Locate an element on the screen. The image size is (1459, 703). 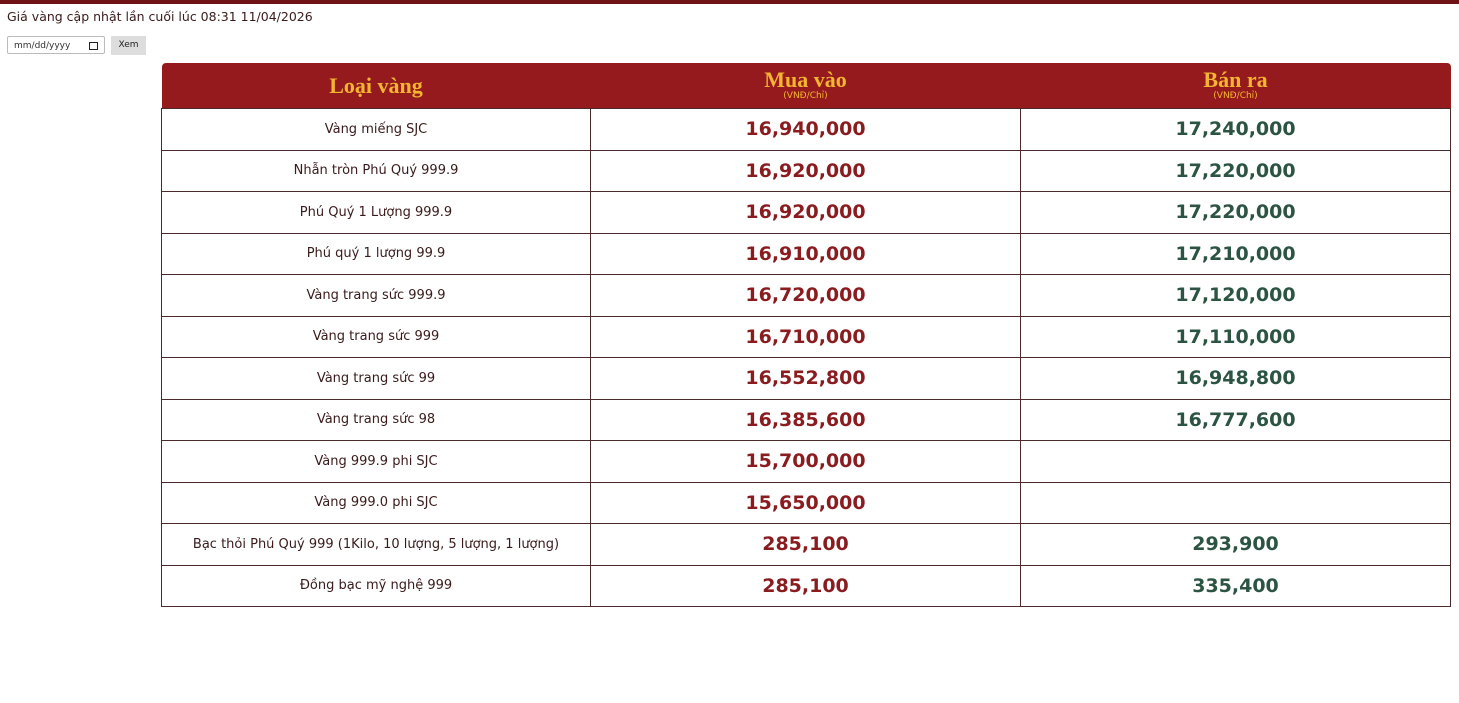
price-row: Vàng trang sức 98 16,385,600 16,777,600 is located at coordinates (806, 419).